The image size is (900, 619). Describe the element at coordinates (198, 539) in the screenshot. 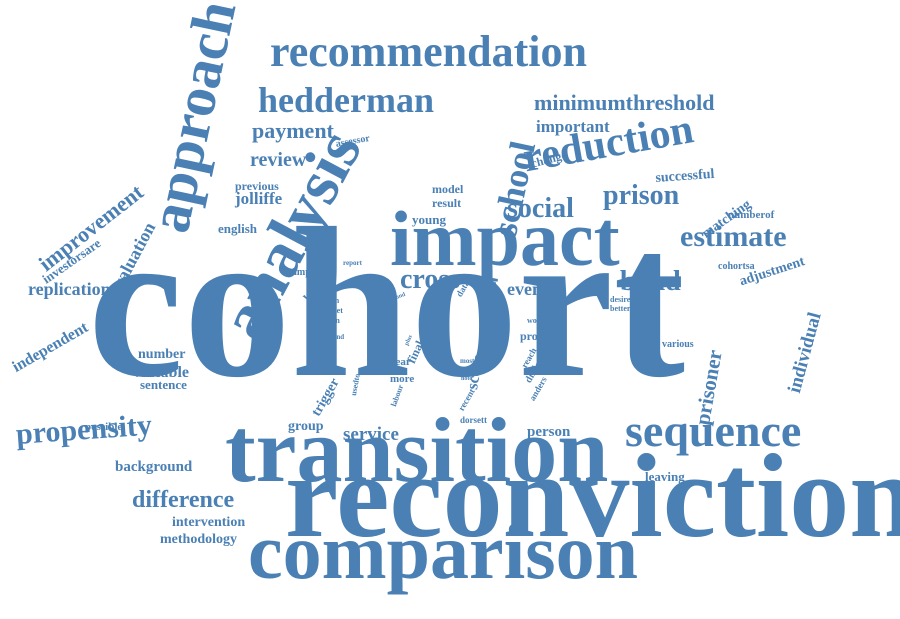

I see `word-methodology: methodology` at that location.